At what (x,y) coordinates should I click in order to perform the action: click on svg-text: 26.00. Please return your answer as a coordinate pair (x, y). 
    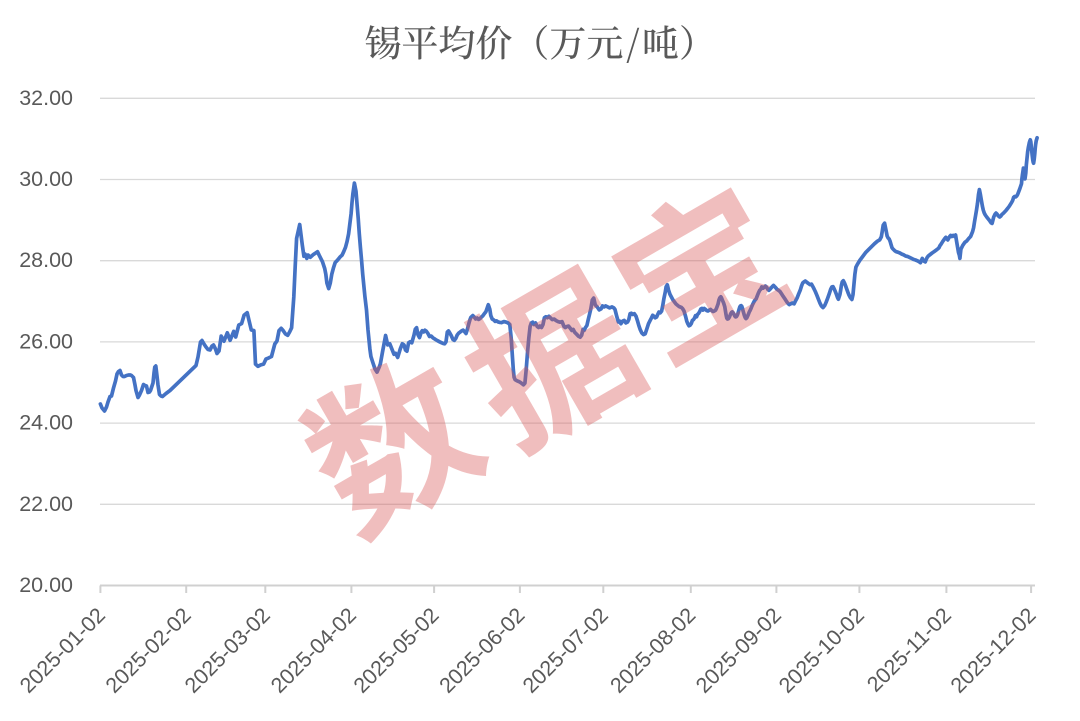
    Looking at the image, I should click on (46, 341).